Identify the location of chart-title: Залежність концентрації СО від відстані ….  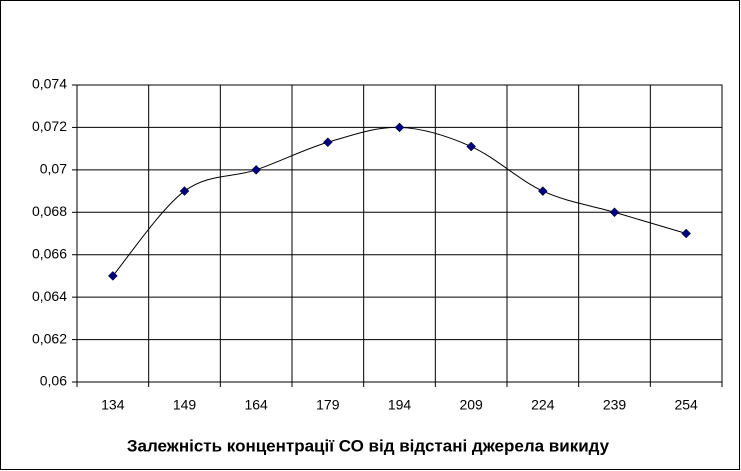
(368, 445).